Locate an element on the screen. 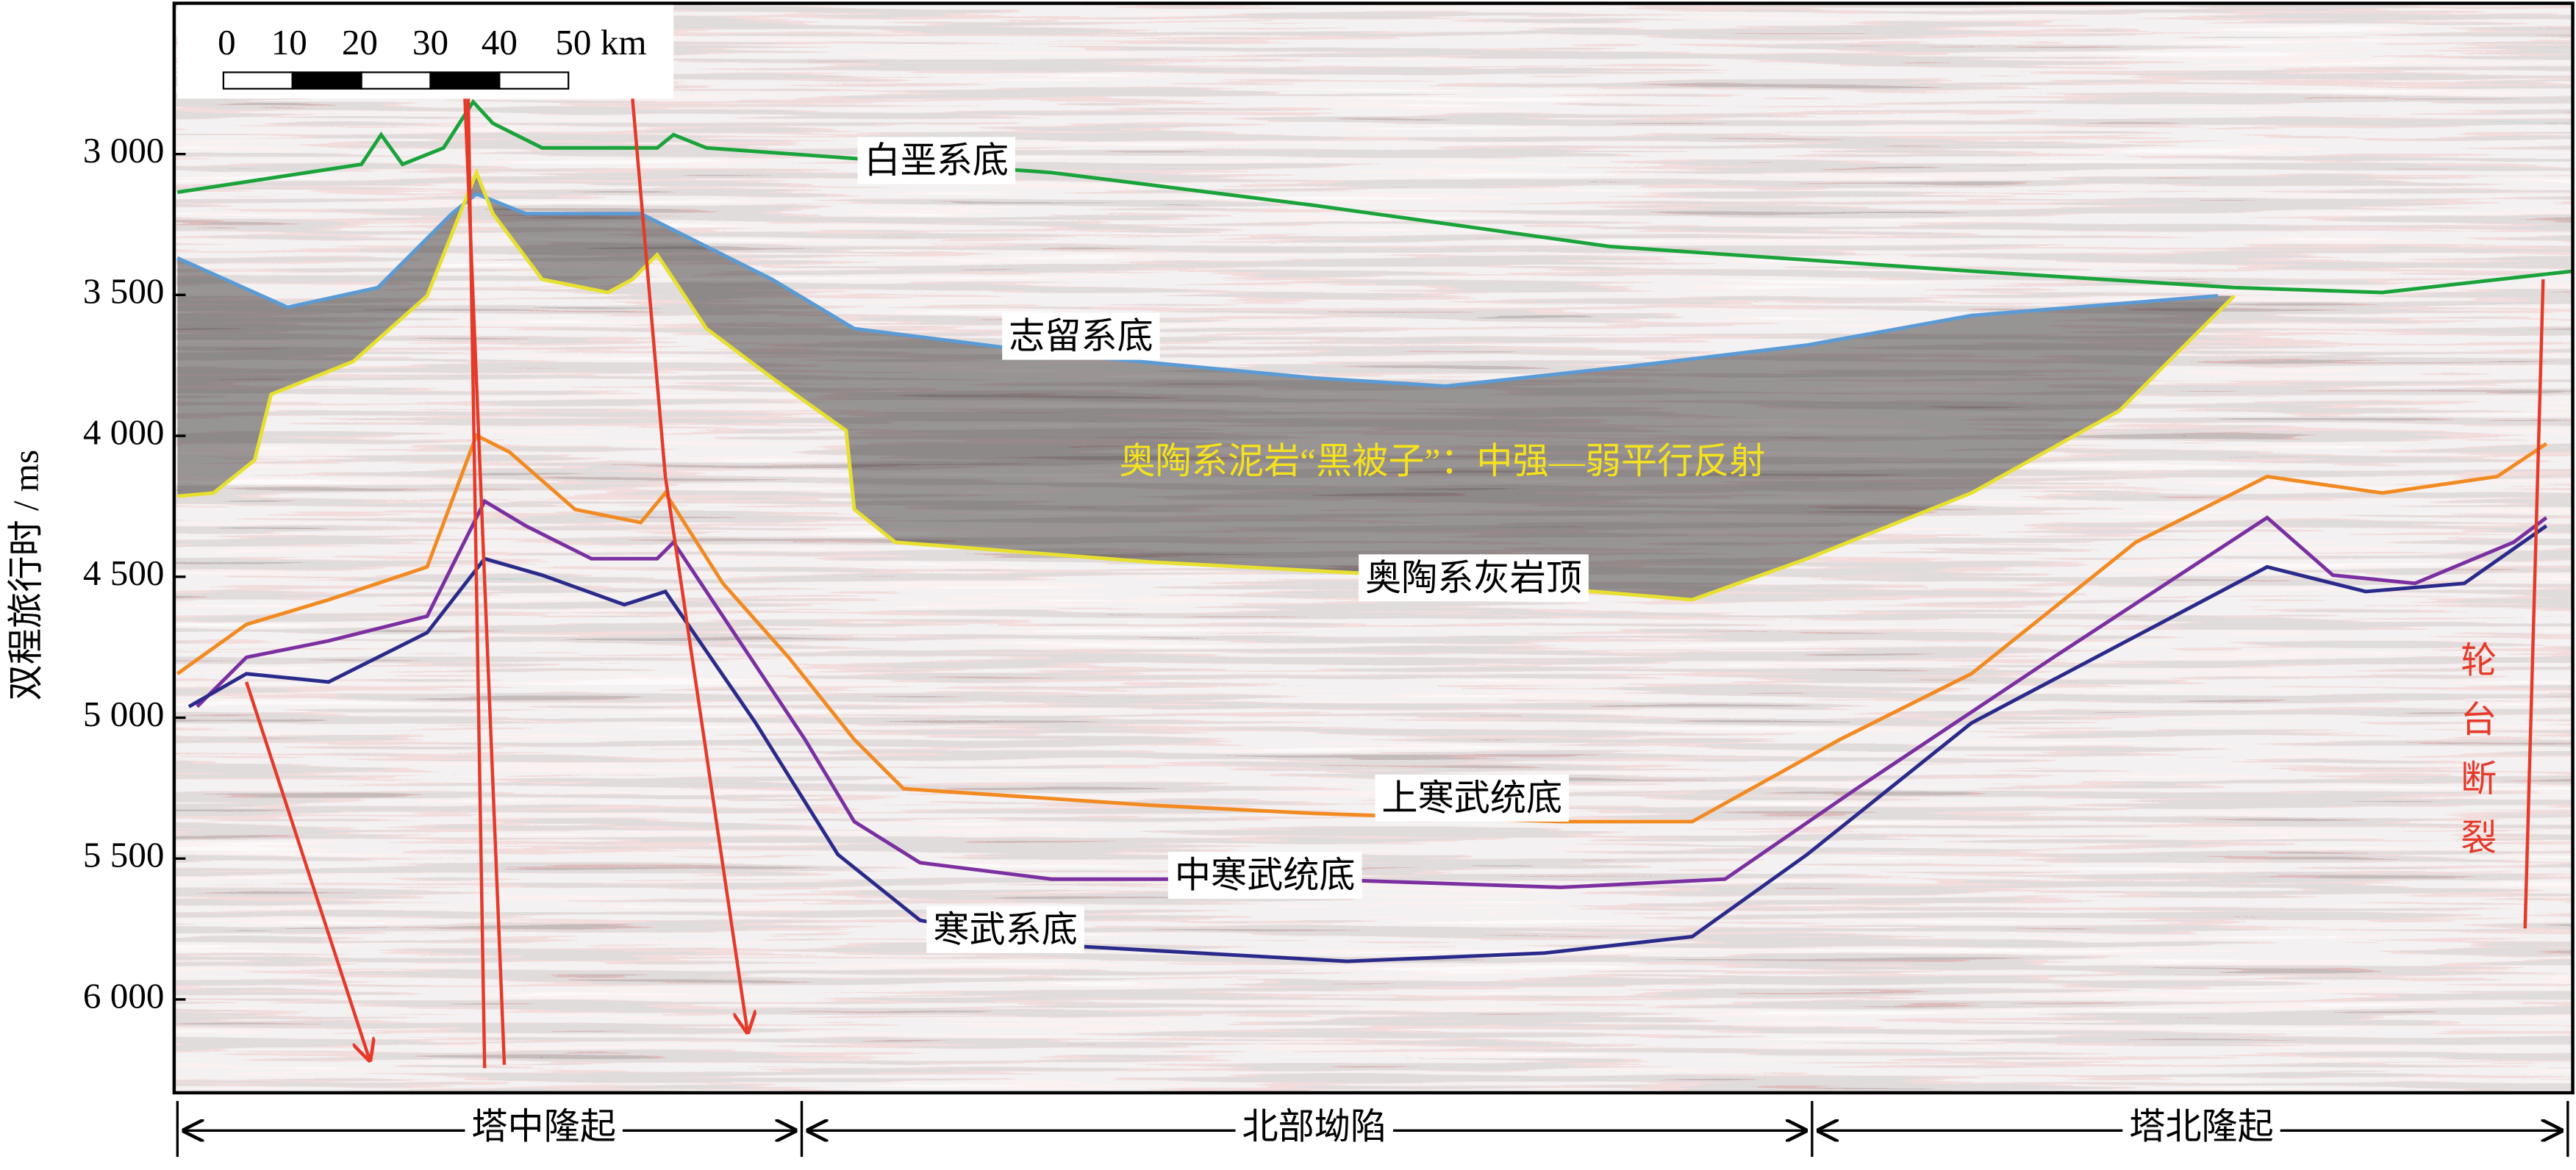 The width and height of the screenshot is (2576, 1170). horizon-label: 中寒武统底 is located at coordinates (1265, 876).